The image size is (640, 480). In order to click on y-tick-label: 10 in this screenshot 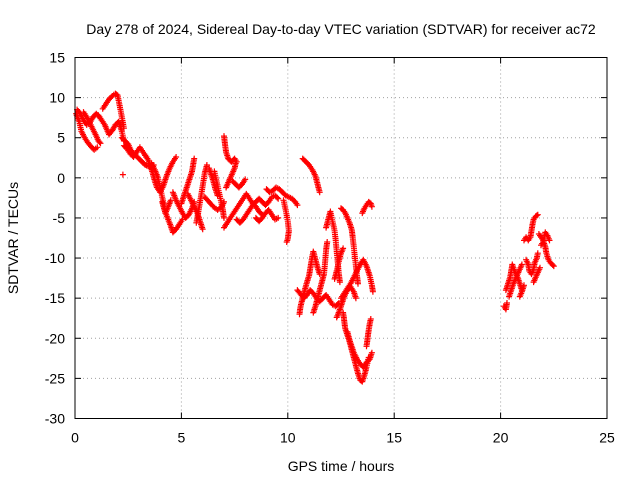, I will do `click(57, 98)`.